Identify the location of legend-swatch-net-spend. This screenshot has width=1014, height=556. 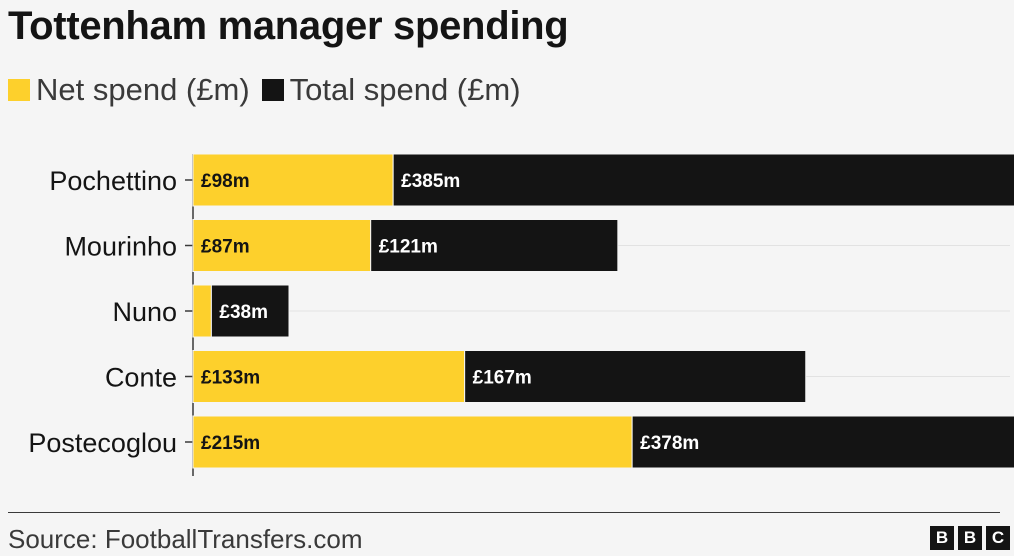
(19, 90).